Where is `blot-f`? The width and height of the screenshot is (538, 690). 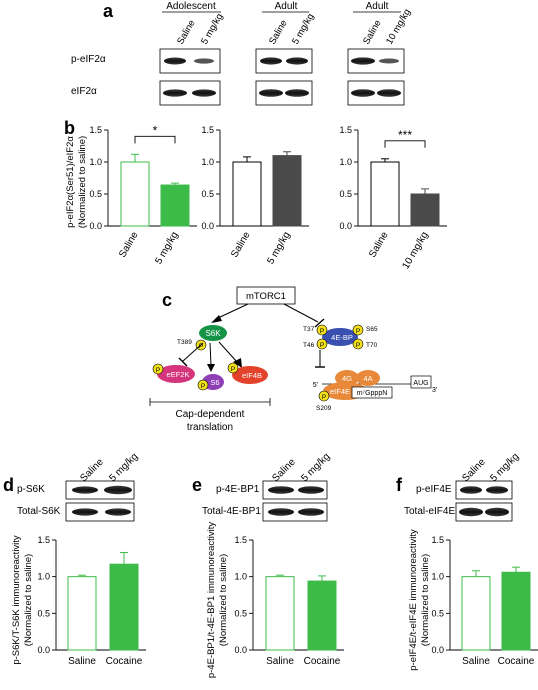 blot-f is located at coordinates (484, 501).